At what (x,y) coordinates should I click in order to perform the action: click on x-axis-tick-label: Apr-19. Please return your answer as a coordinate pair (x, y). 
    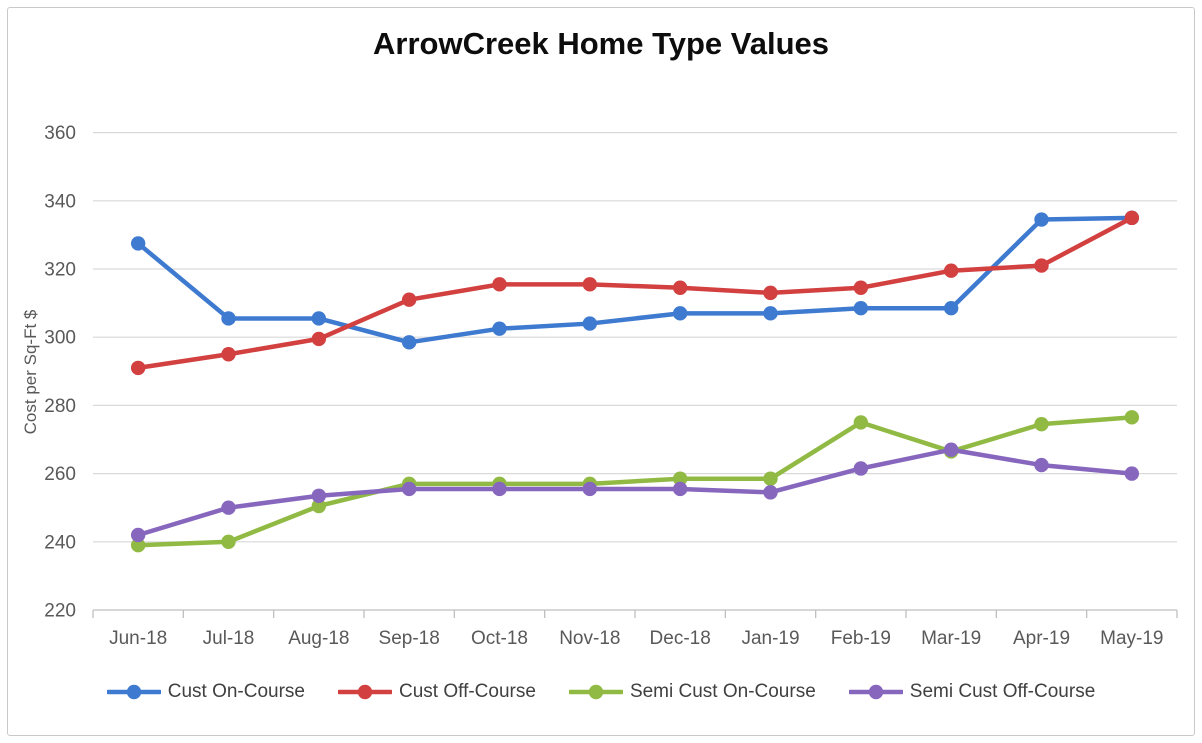
    Looking at the image, I should click on (1041, 638).